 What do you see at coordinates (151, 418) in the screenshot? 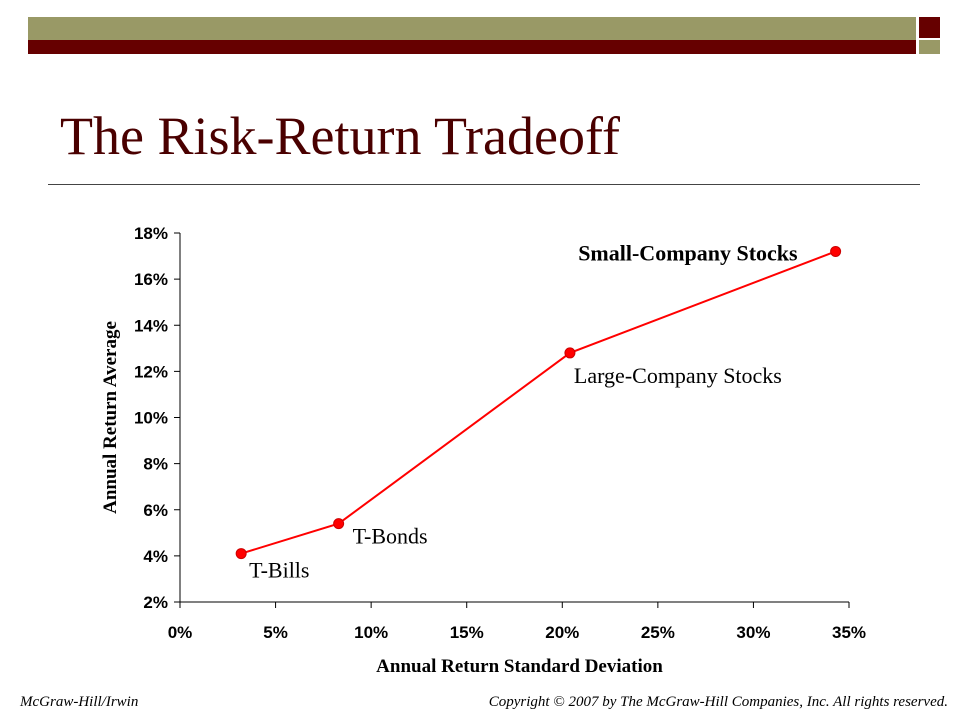
I see `y-tick-label: 10%` at bounding box center [151, 418].